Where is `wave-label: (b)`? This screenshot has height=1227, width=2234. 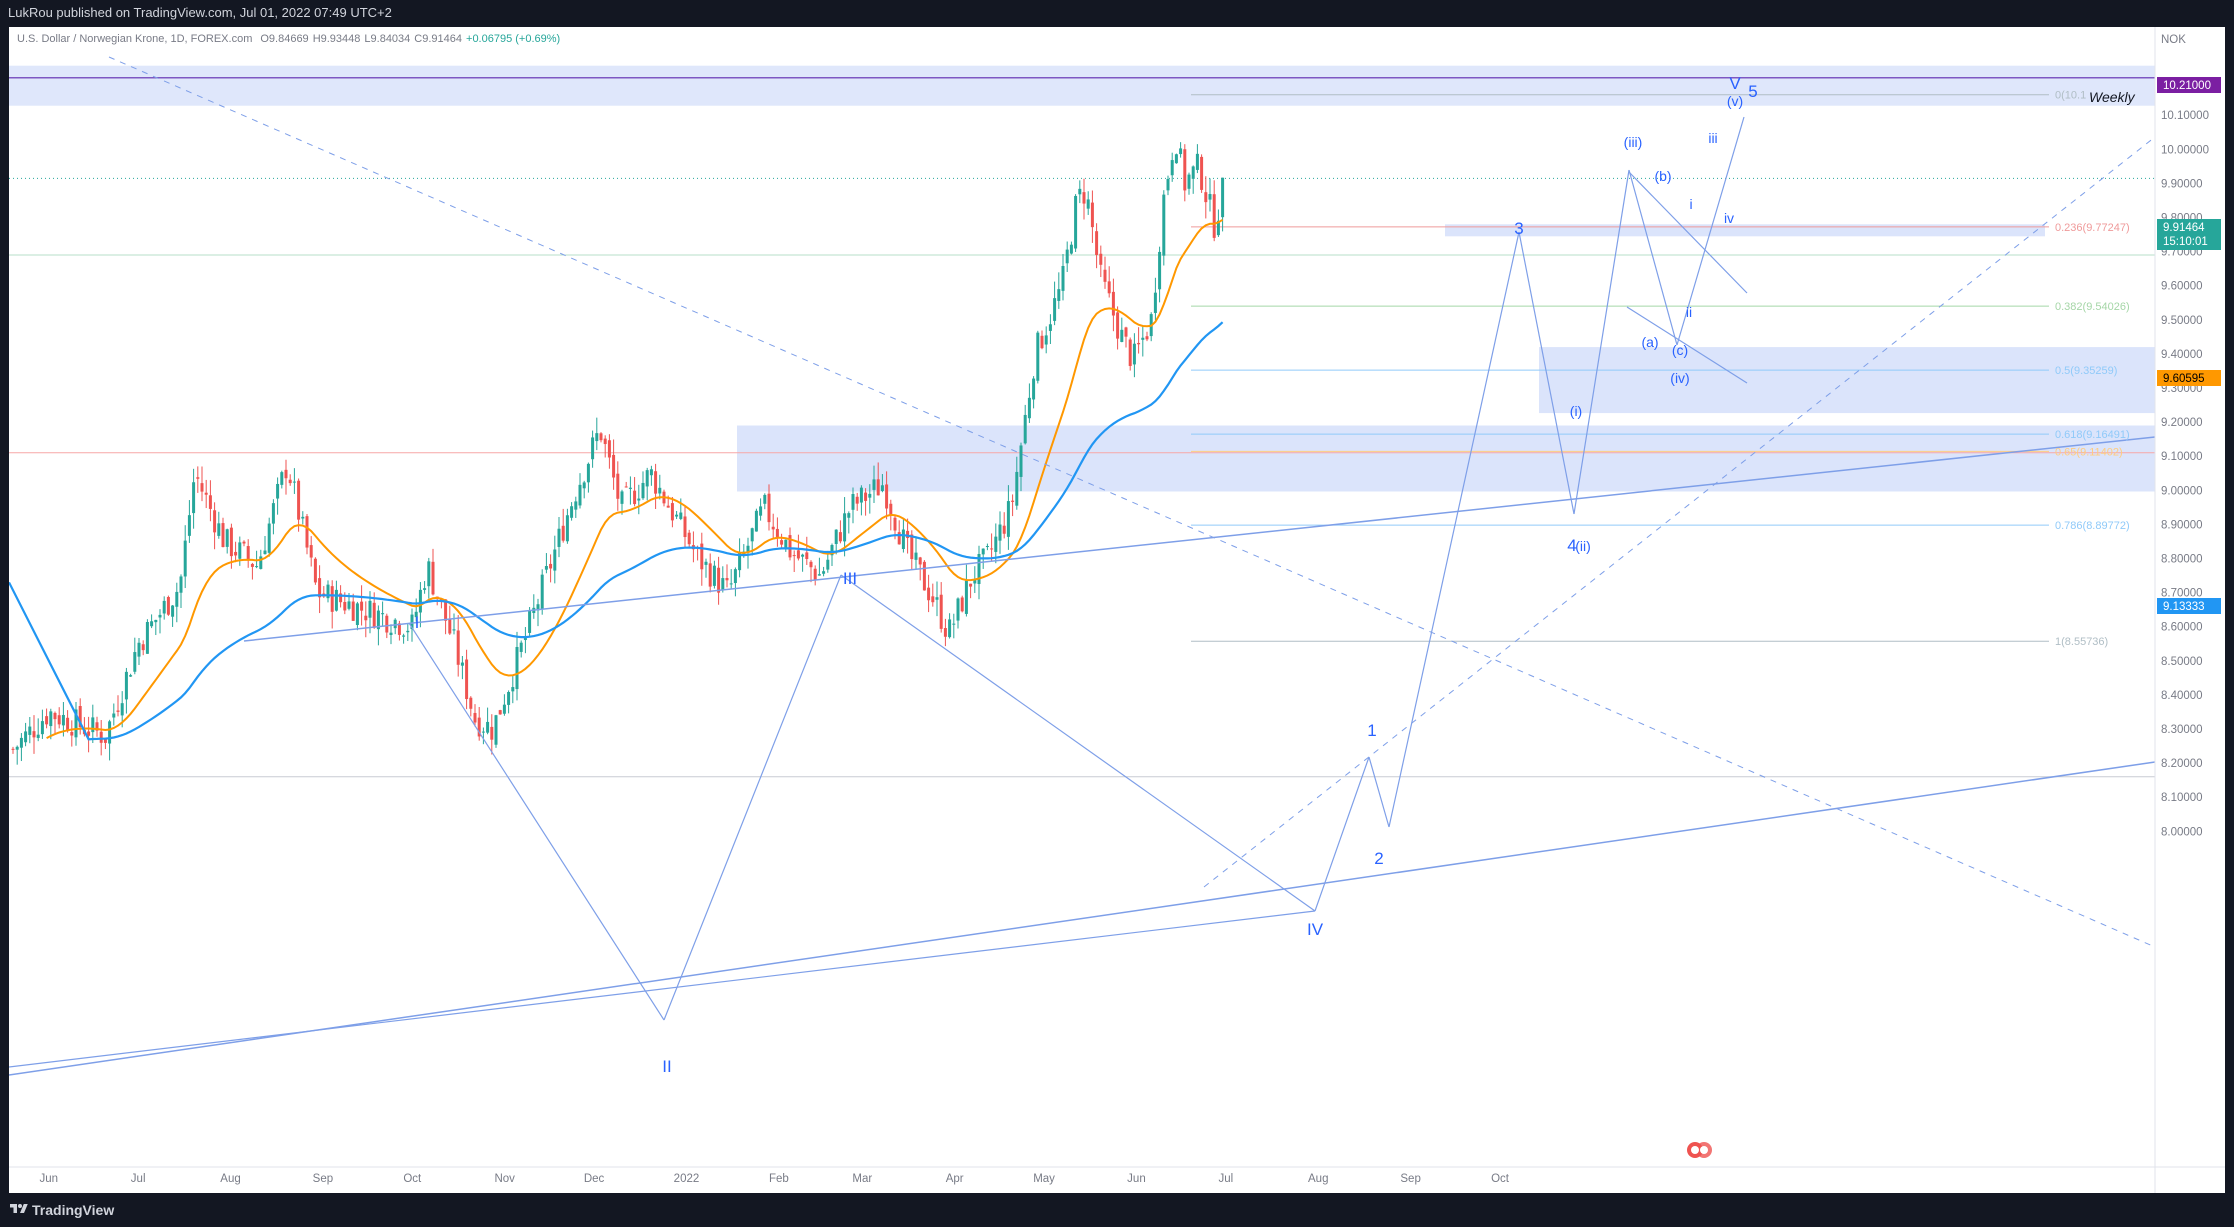 wave-label: (b) is located at coordinates (1662, 176).